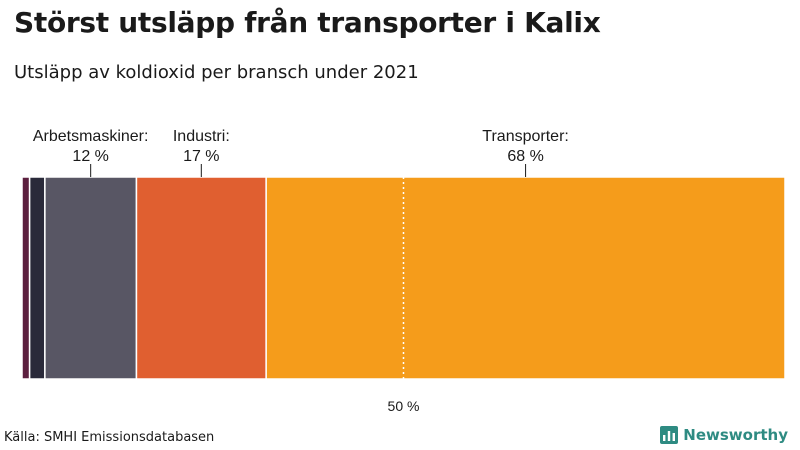  I want to click on brand-name: Newsworthy, so click(735, 435).